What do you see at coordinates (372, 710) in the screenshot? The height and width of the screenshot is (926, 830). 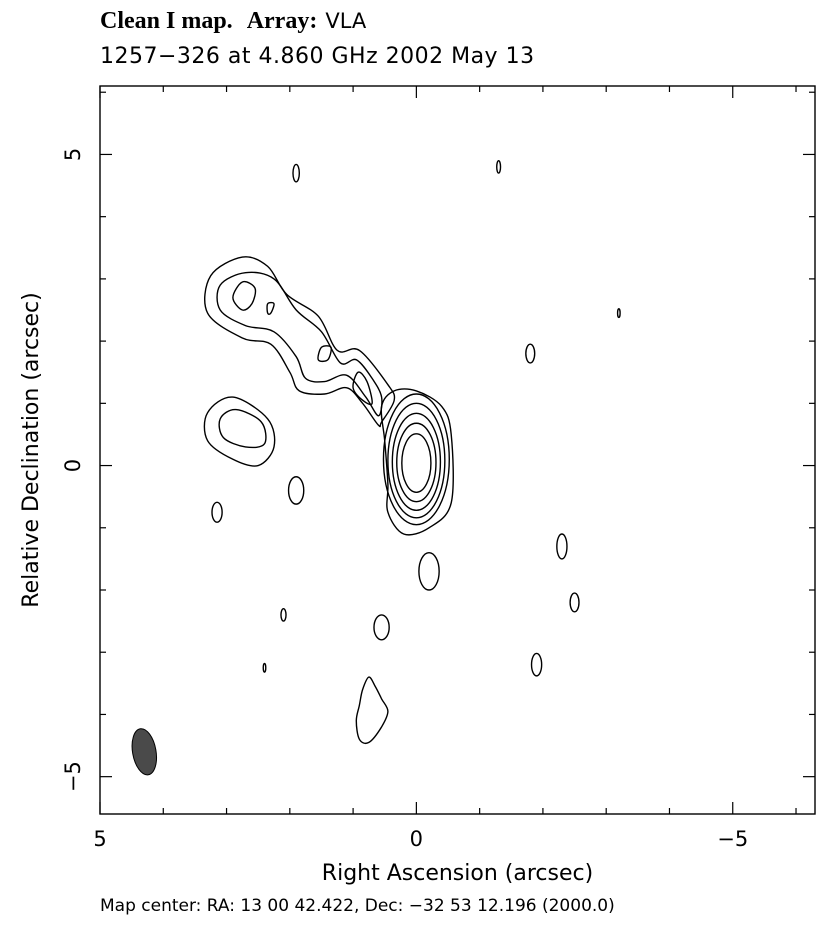 I see `southern-contour` at bounding box center [372, 710].